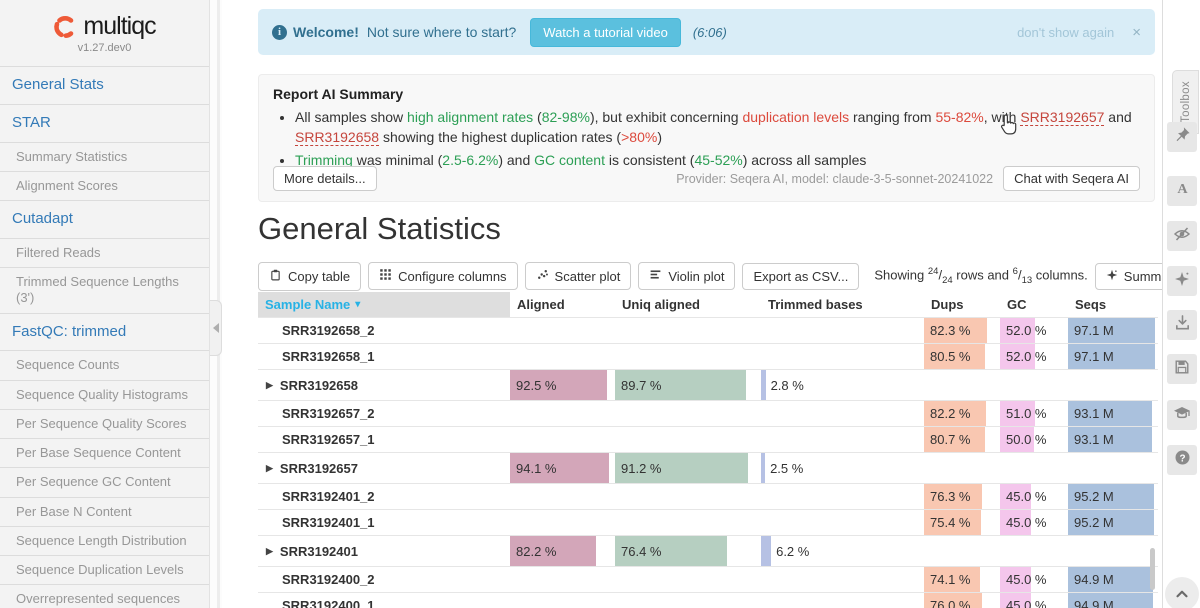 This screenshot has height=608, width=1200. Describe the element at coordinates (1091, 304) in the screenshot. I see `column-header-seqs: Seqs` at that location.